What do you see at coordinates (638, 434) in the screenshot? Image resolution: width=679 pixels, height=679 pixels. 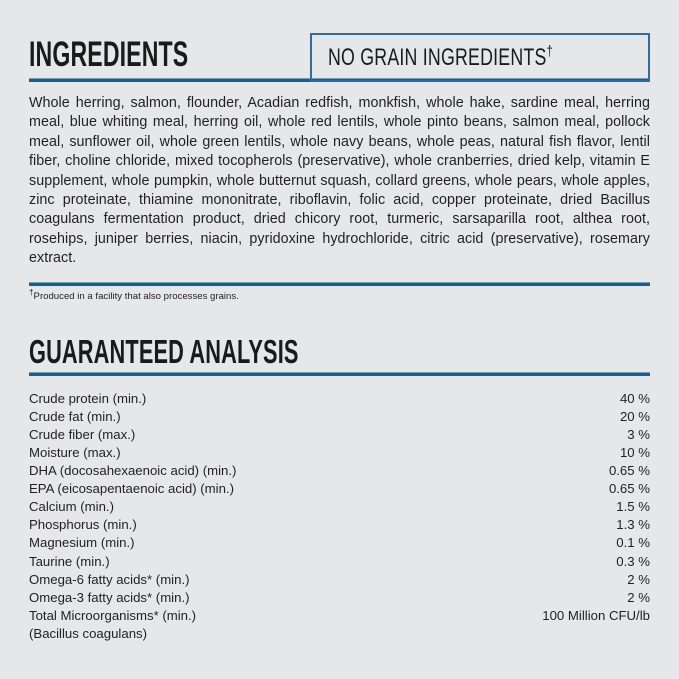 I see `row-value: 3 %` at bounding box center [638, 434].